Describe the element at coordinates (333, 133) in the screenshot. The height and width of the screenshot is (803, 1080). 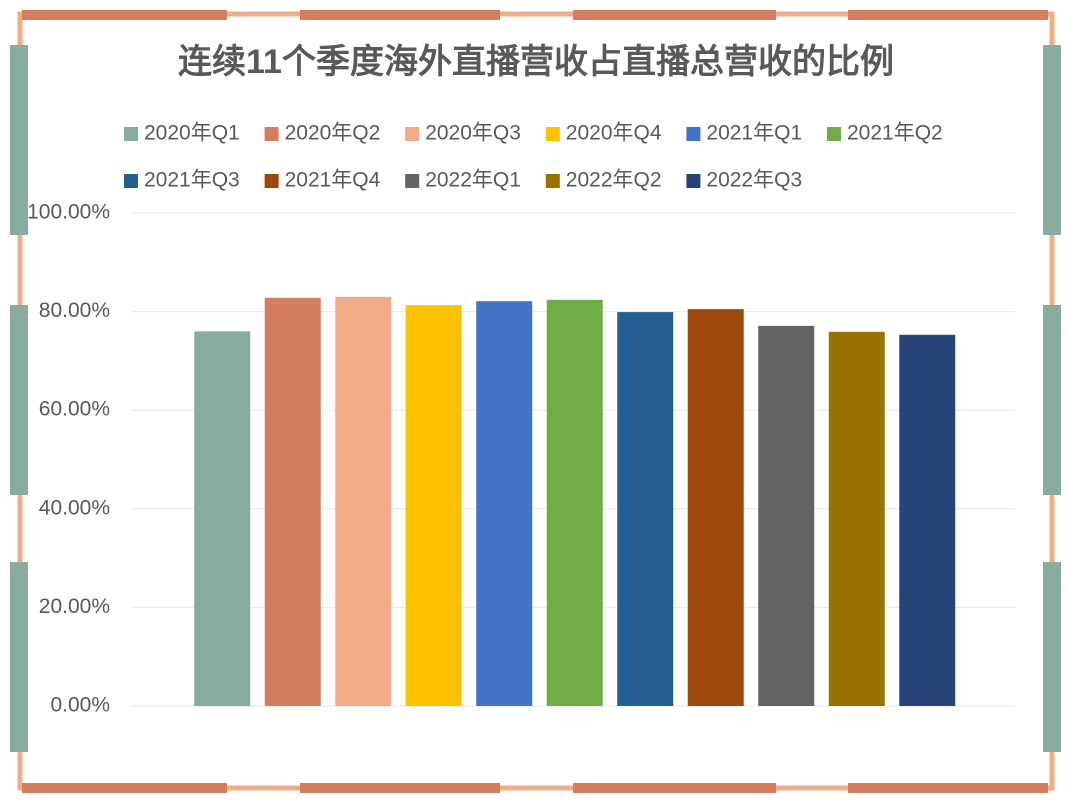
I see `legend-label: 2020年Q2` at that location.